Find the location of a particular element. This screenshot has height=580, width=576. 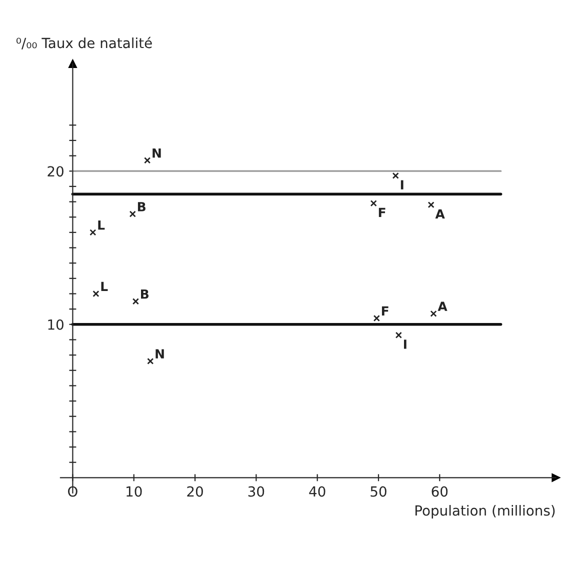

x-tick-label: O is located at coordinates (73, 491).